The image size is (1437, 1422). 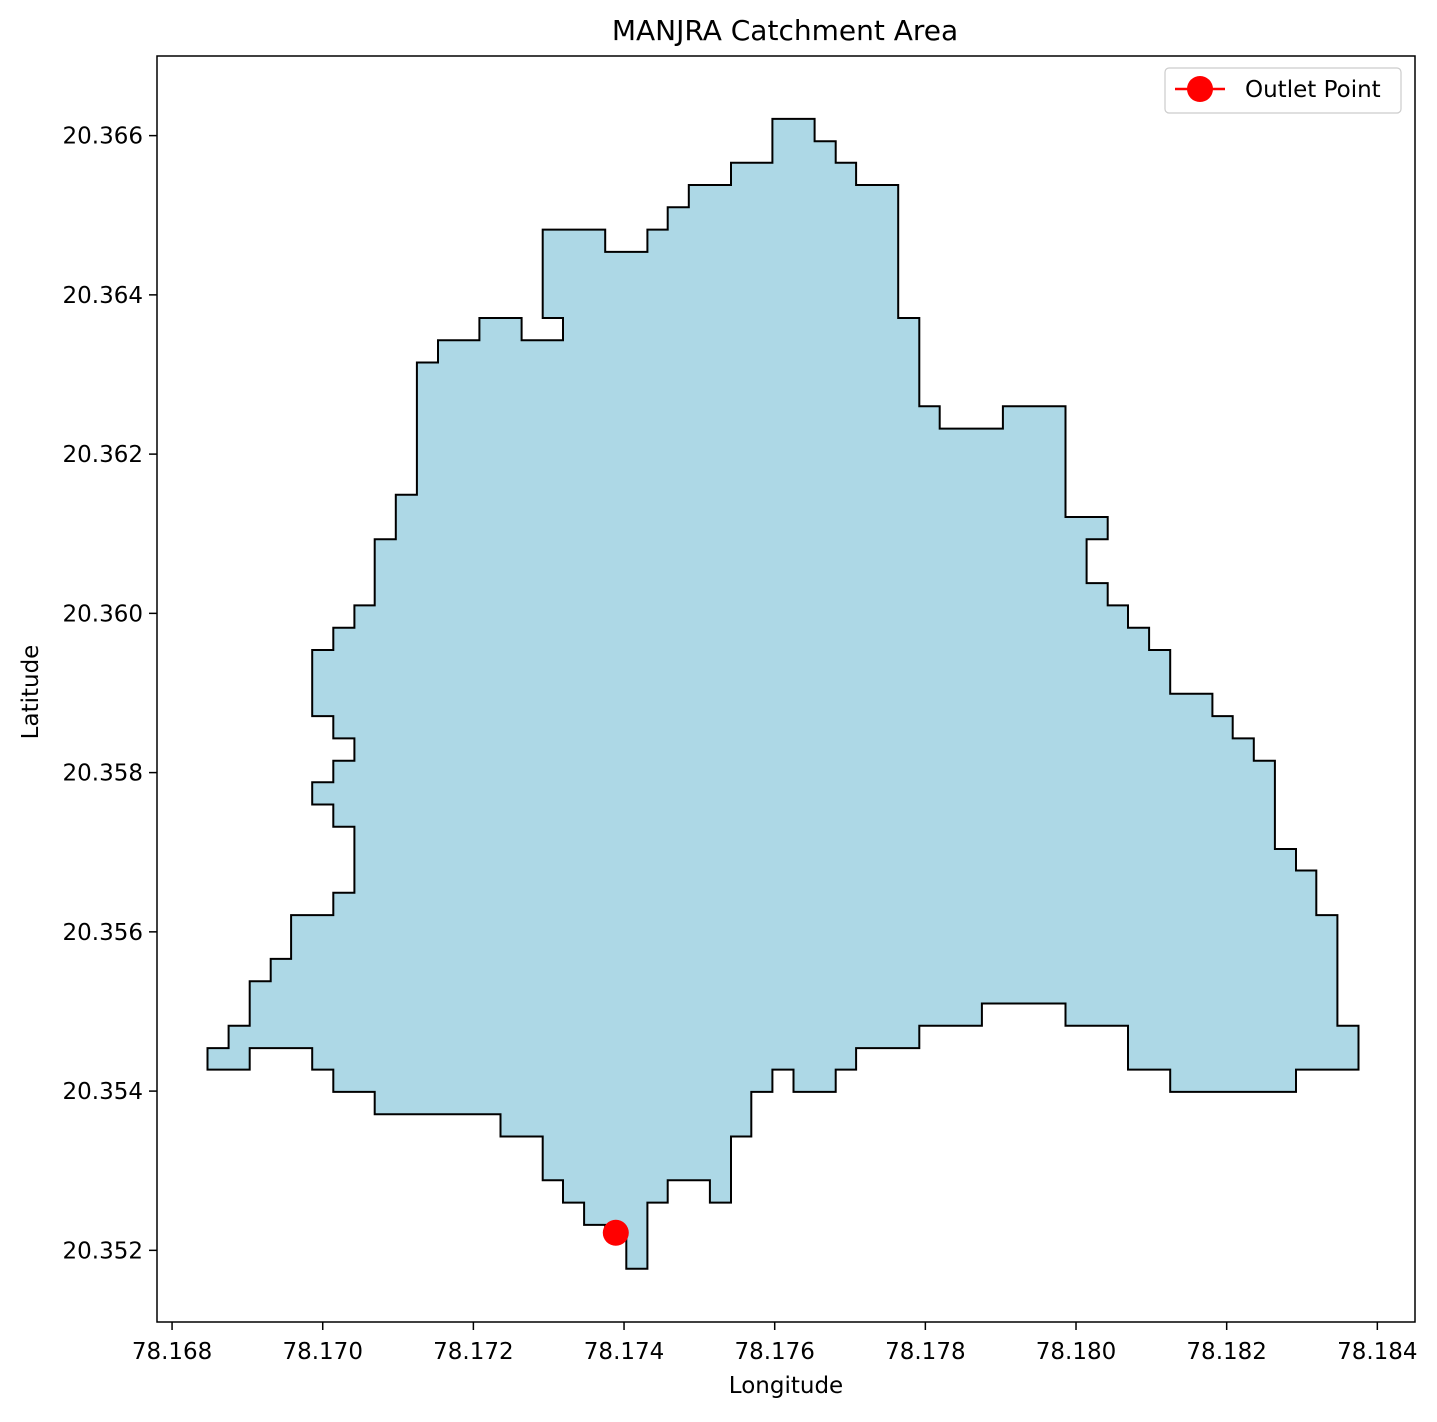 What do you see at coordinates (785, 30) in the screenshot?
I see `chart-title: MANJRA Catchment Area` at bounding box center [785, 30].